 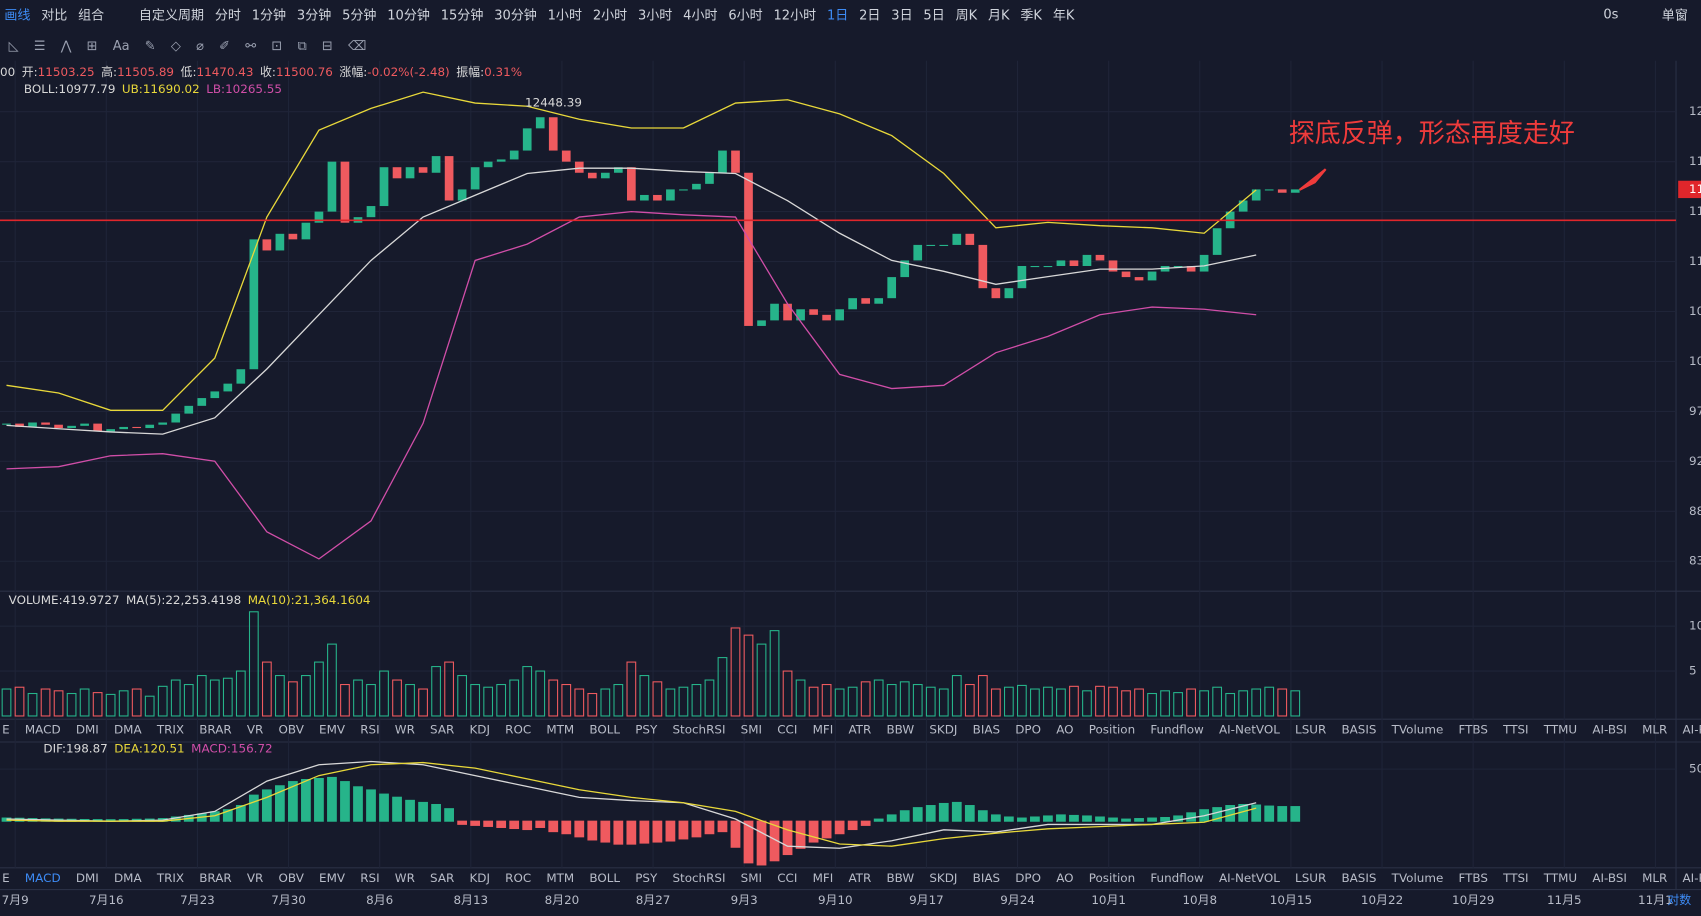 I want to click on indicator-tab: BASIS, so click(x=1358, y=878).